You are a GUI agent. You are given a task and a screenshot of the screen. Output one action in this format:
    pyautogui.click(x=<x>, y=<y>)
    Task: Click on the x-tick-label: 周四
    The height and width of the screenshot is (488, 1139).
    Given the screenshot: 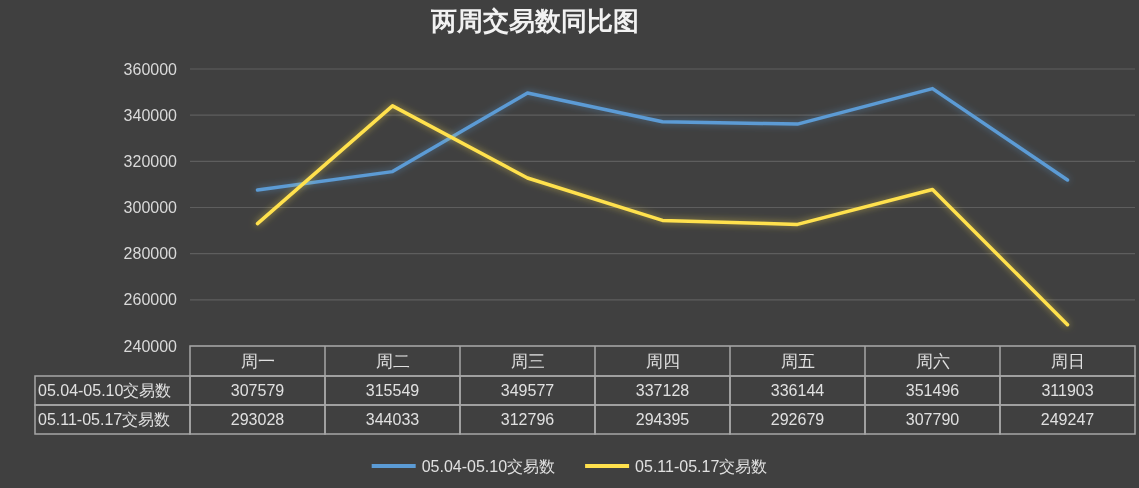 What is the action you would take?
    pyautogui.click(x=662, y=361)
    